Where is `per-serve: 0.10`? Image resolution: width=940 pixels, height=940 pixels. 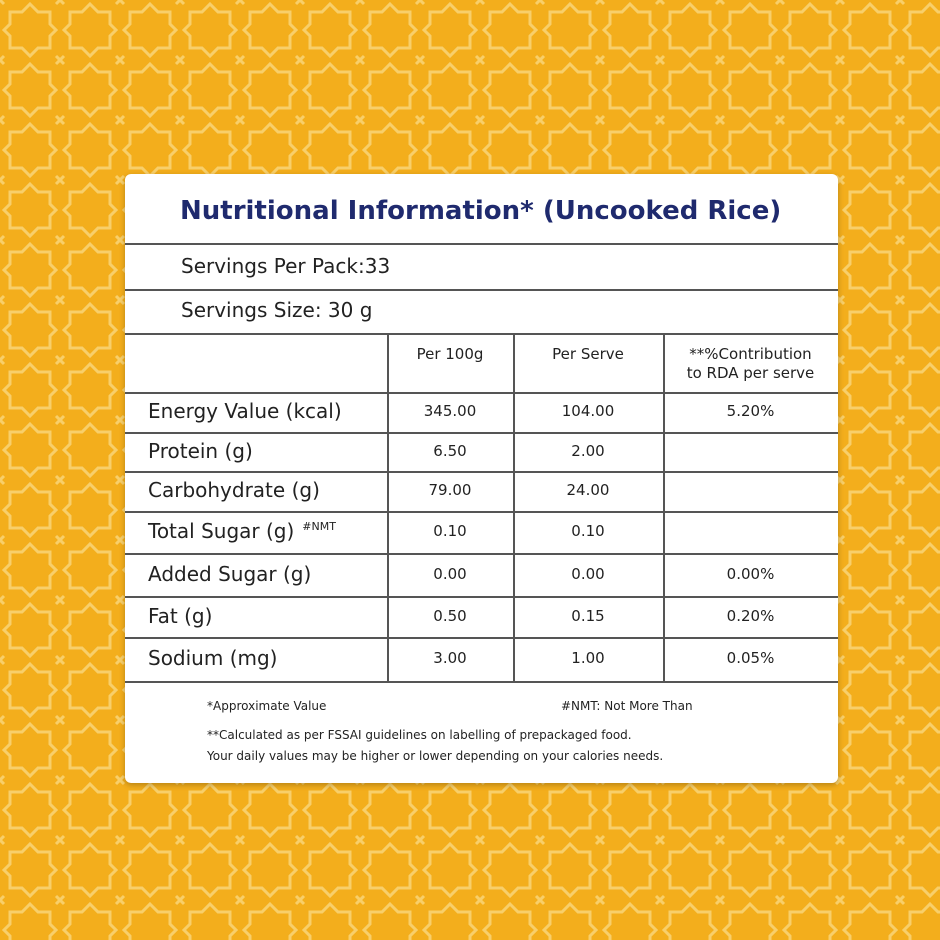
per-serve: 0.10 is located at coordinates (588, 531).